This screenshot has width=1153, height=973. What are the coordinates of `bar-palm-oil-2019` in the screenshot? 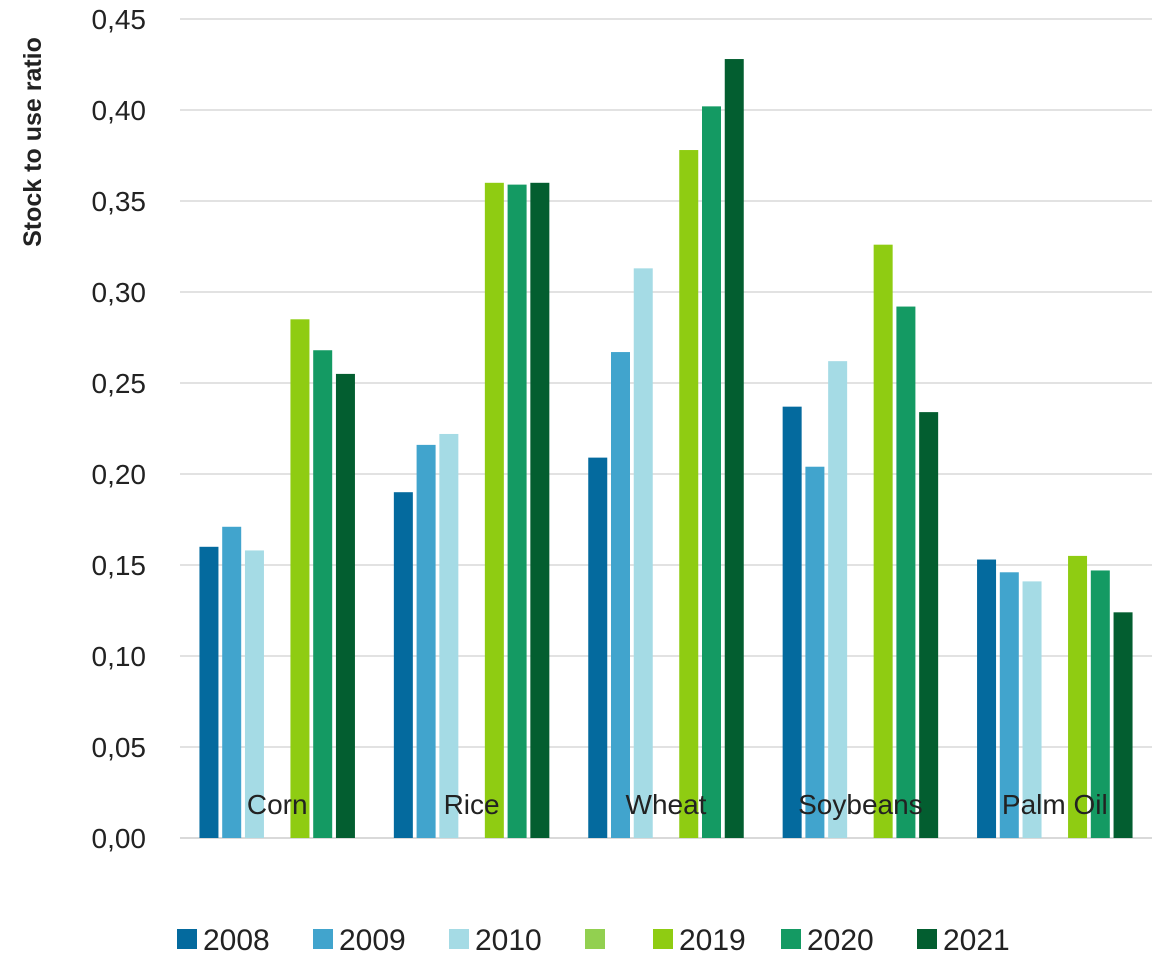 It's located at (1078, 696).